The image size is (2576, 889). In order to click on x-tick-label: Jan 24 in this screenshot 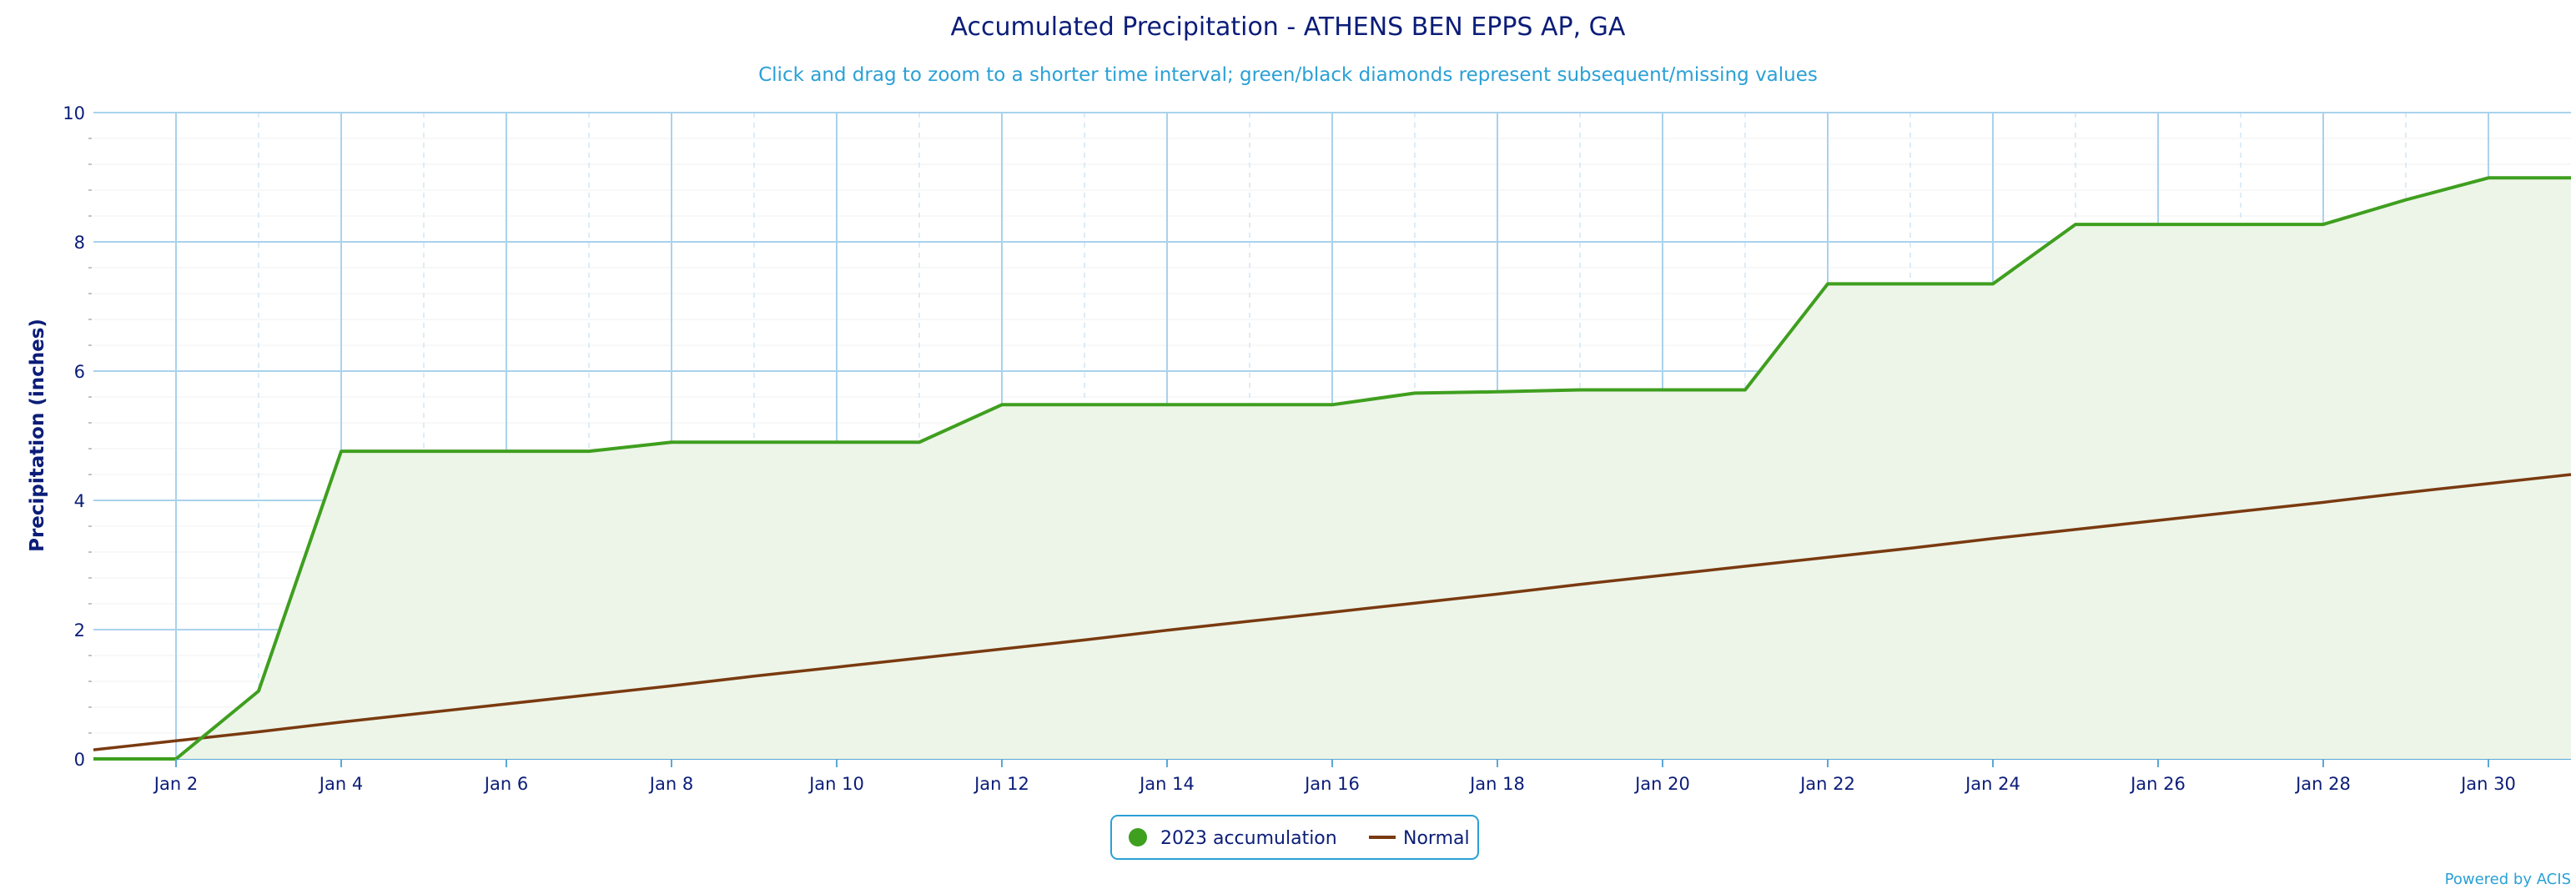, I will do `click(1992, 784)`.